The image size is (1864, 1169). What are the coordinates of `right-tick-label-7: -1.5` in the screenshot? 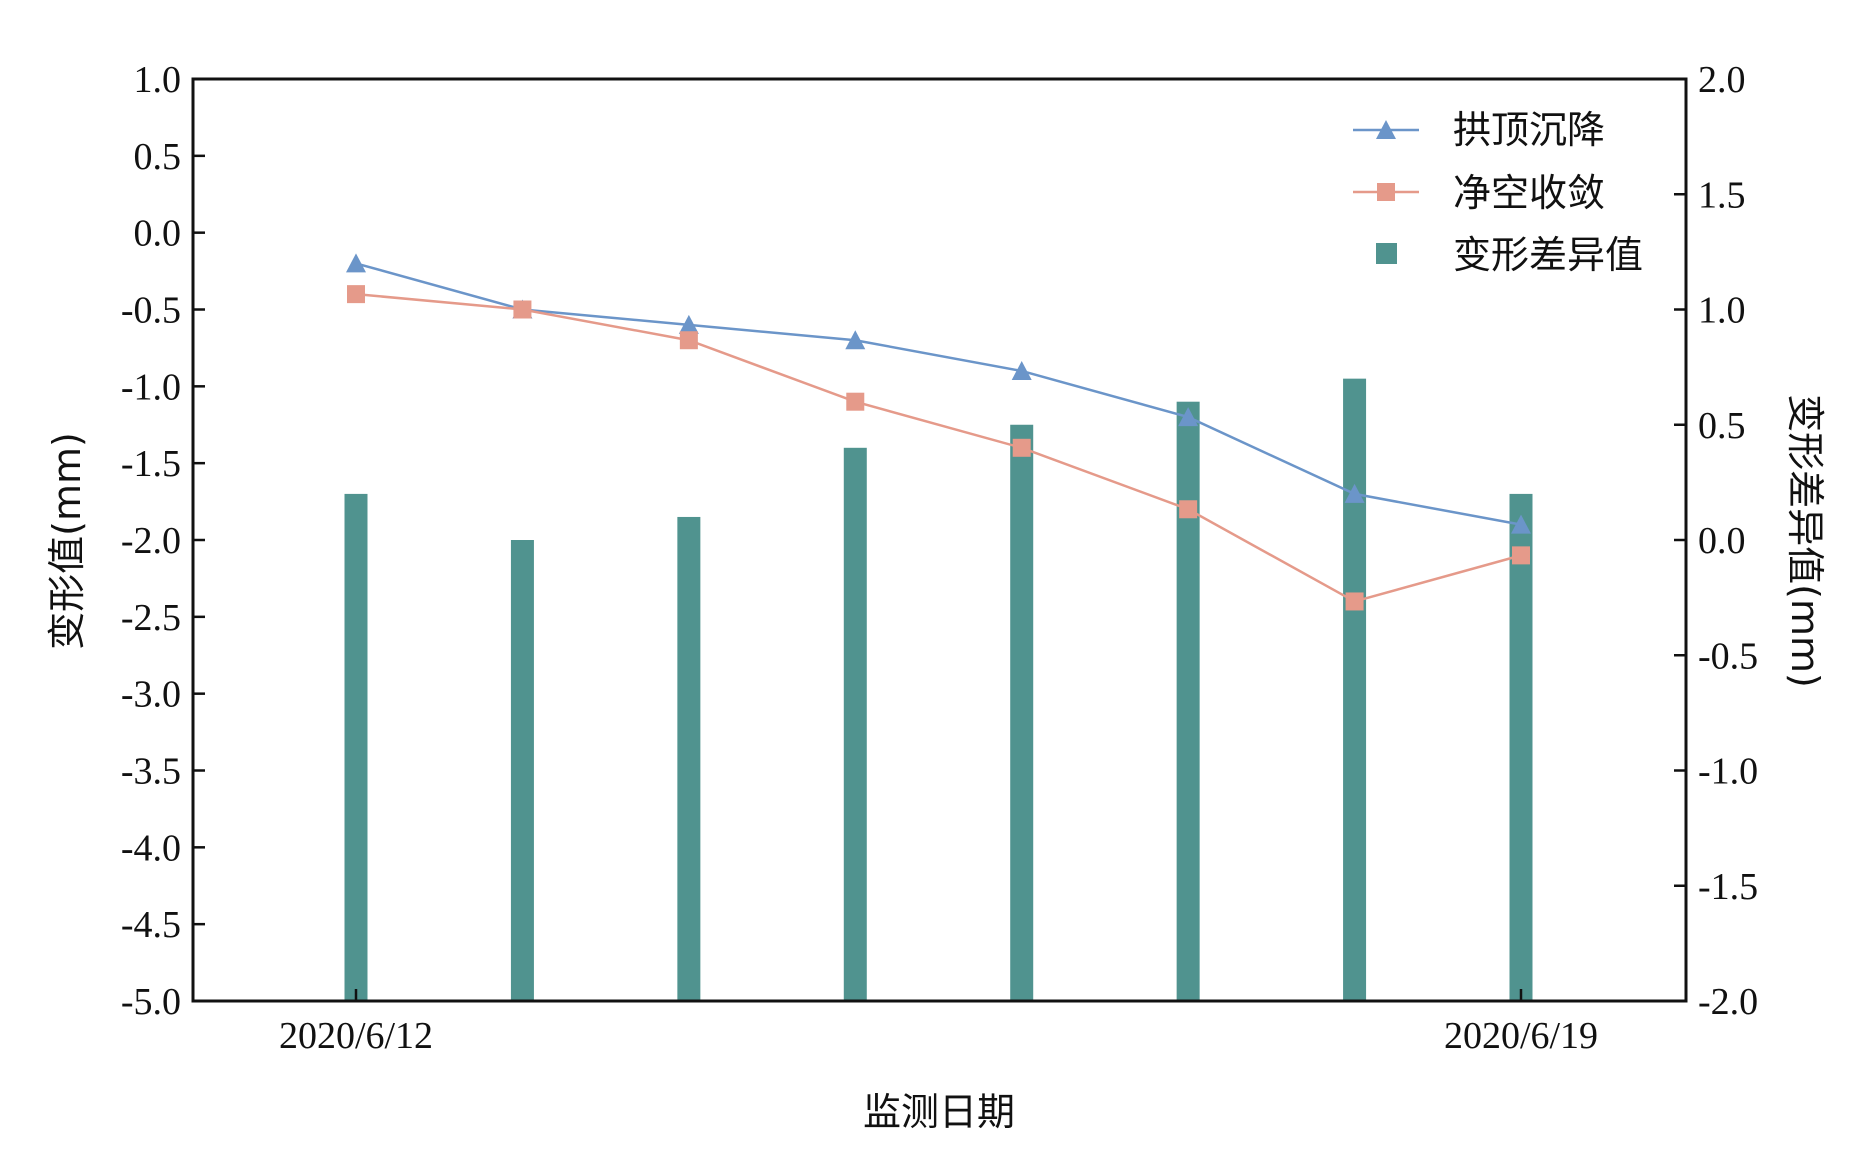 It's located at (1728, 887).